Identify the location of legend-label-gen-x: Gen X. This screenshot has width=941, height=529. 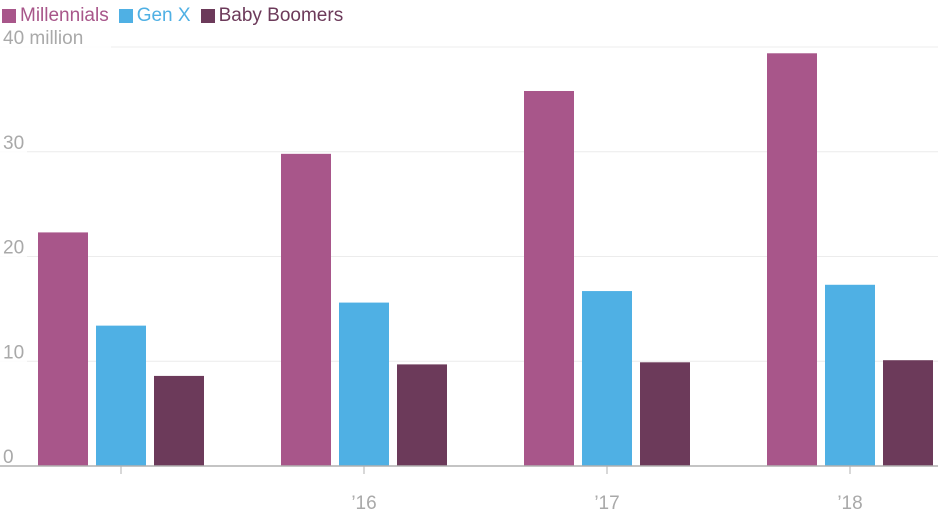
(163, 15).